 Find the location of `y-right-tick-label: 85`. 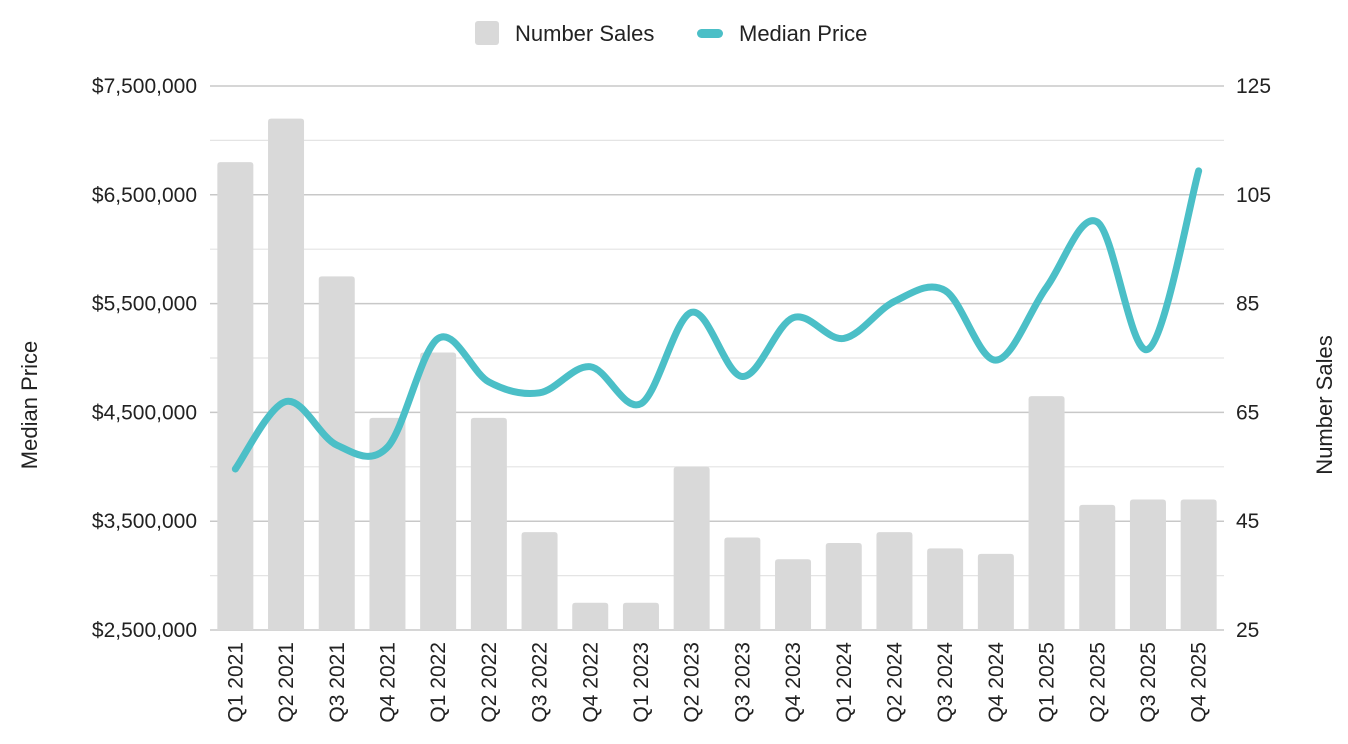

y-right-tick-label: 85 is located at coordinates (1247, 304).